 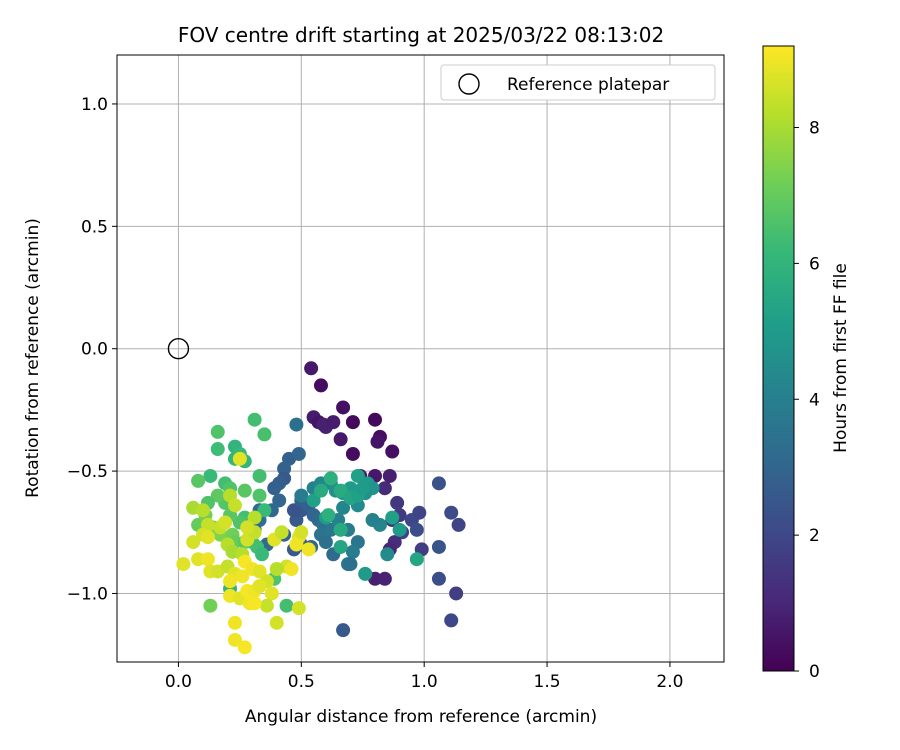 What do you see at coordinates (178, 349) in the screenshot?
I see `reference-marker` at bounding box center [178, 349].